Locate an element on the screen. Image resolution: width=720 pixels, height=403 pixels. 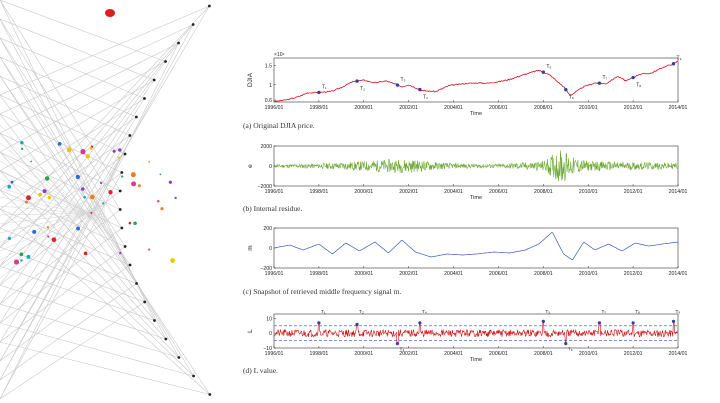
y-tick-label: −2000 is located at coordinates (264, 187).